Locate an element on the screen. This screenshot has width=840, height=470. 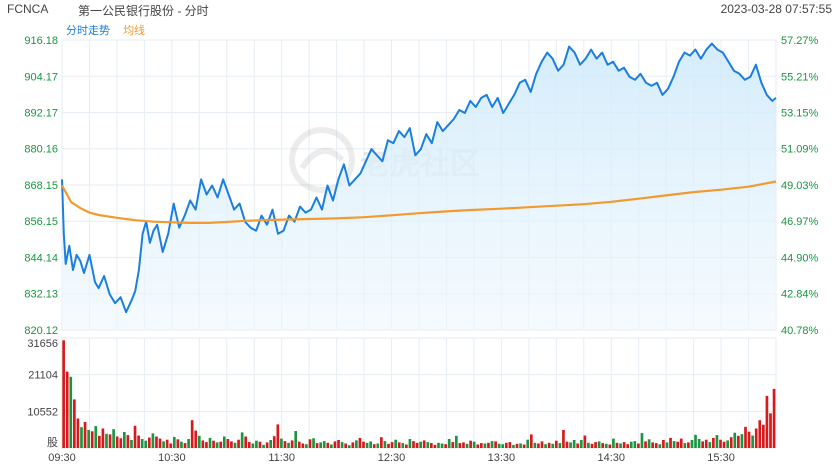
stock-name: 第一公民银行股份 - 分时 is located at coordinates (143, 11).